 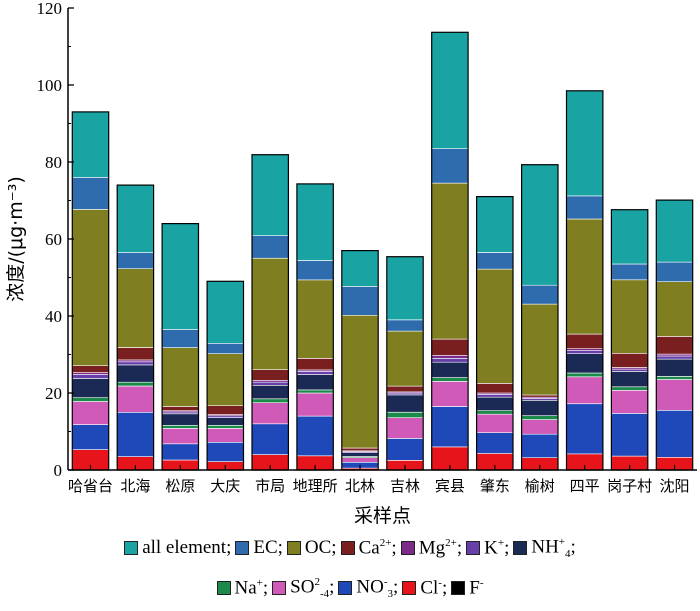 I want to click on legend-label: NO-3;, so click(x=377, y=588).